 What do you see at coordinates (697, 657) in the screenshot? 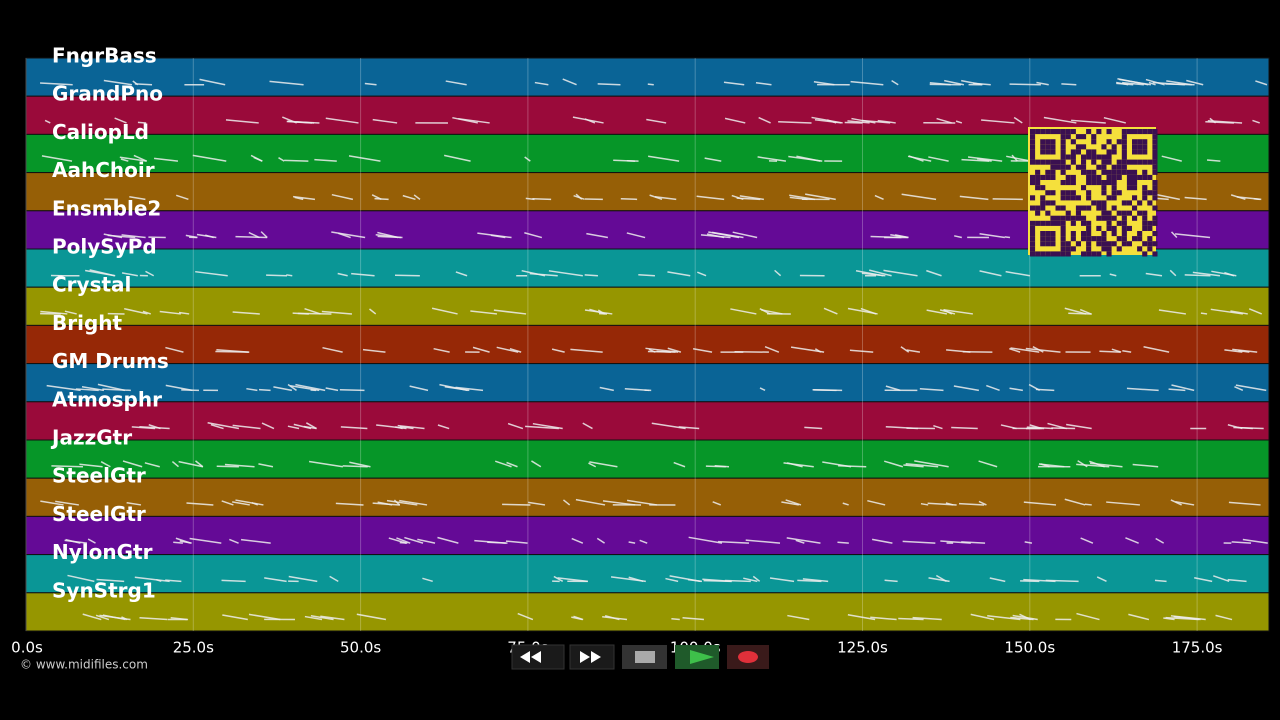
I see `play-button` at bounding box center [697, 657].